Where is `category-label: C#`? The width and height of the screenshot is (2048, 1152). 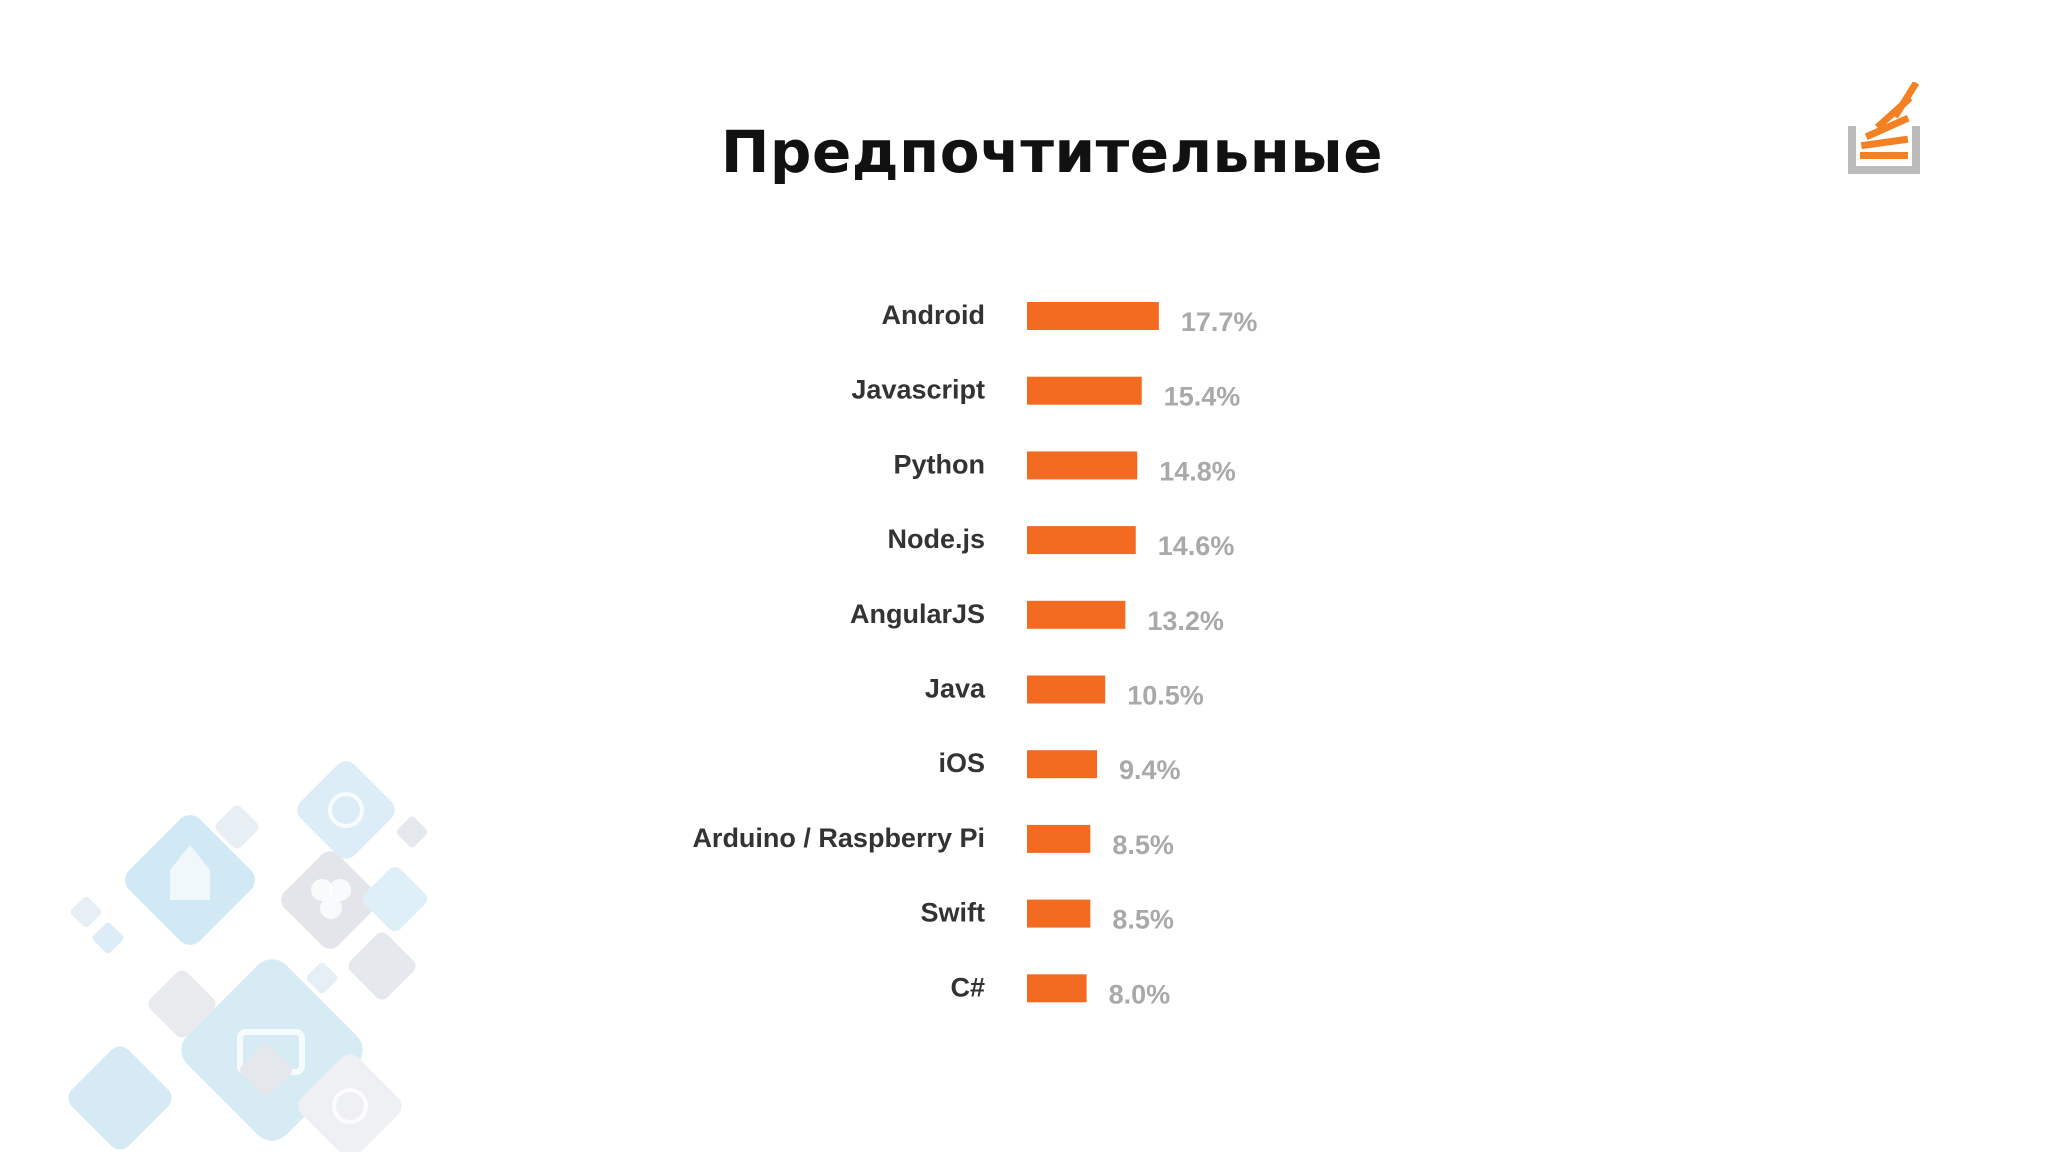 category-label: C# is located at coordinates (967, 987).